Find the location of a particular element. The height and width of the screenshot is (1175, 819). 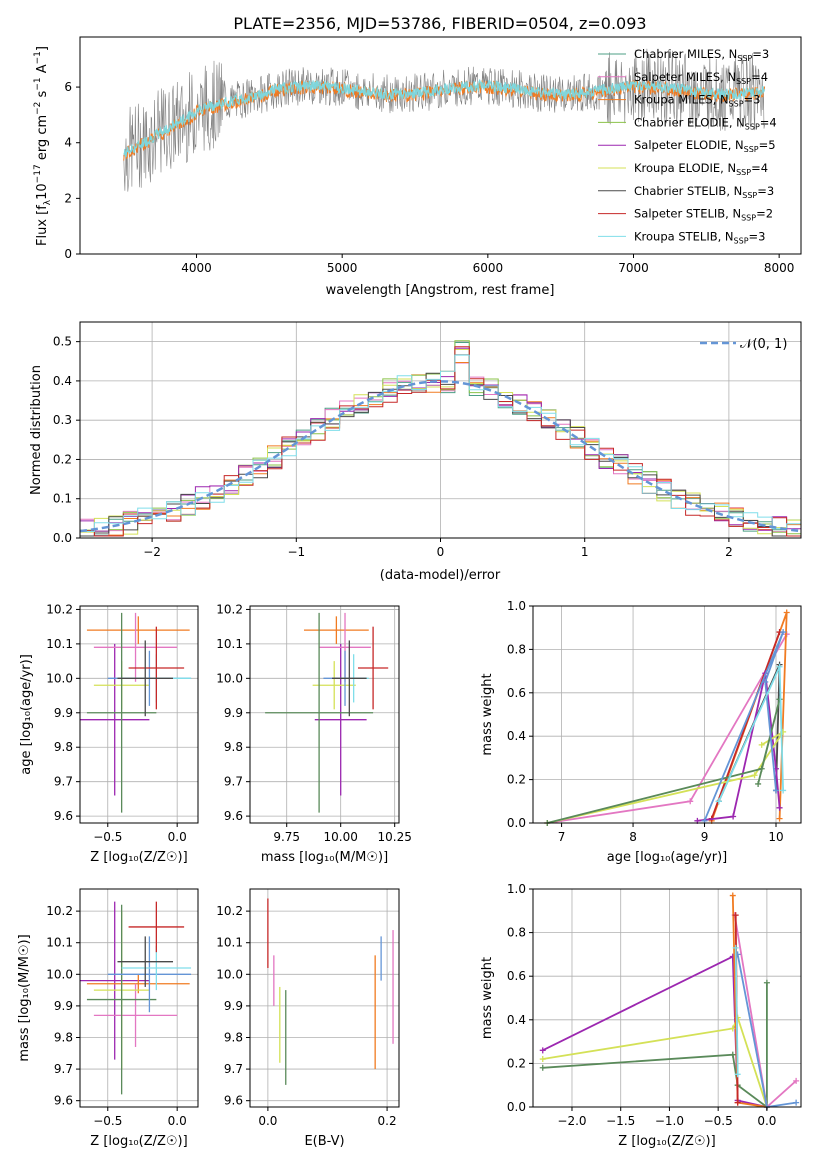

spectrum-xtick-label: 7000 is located at coordinates (633, 268).